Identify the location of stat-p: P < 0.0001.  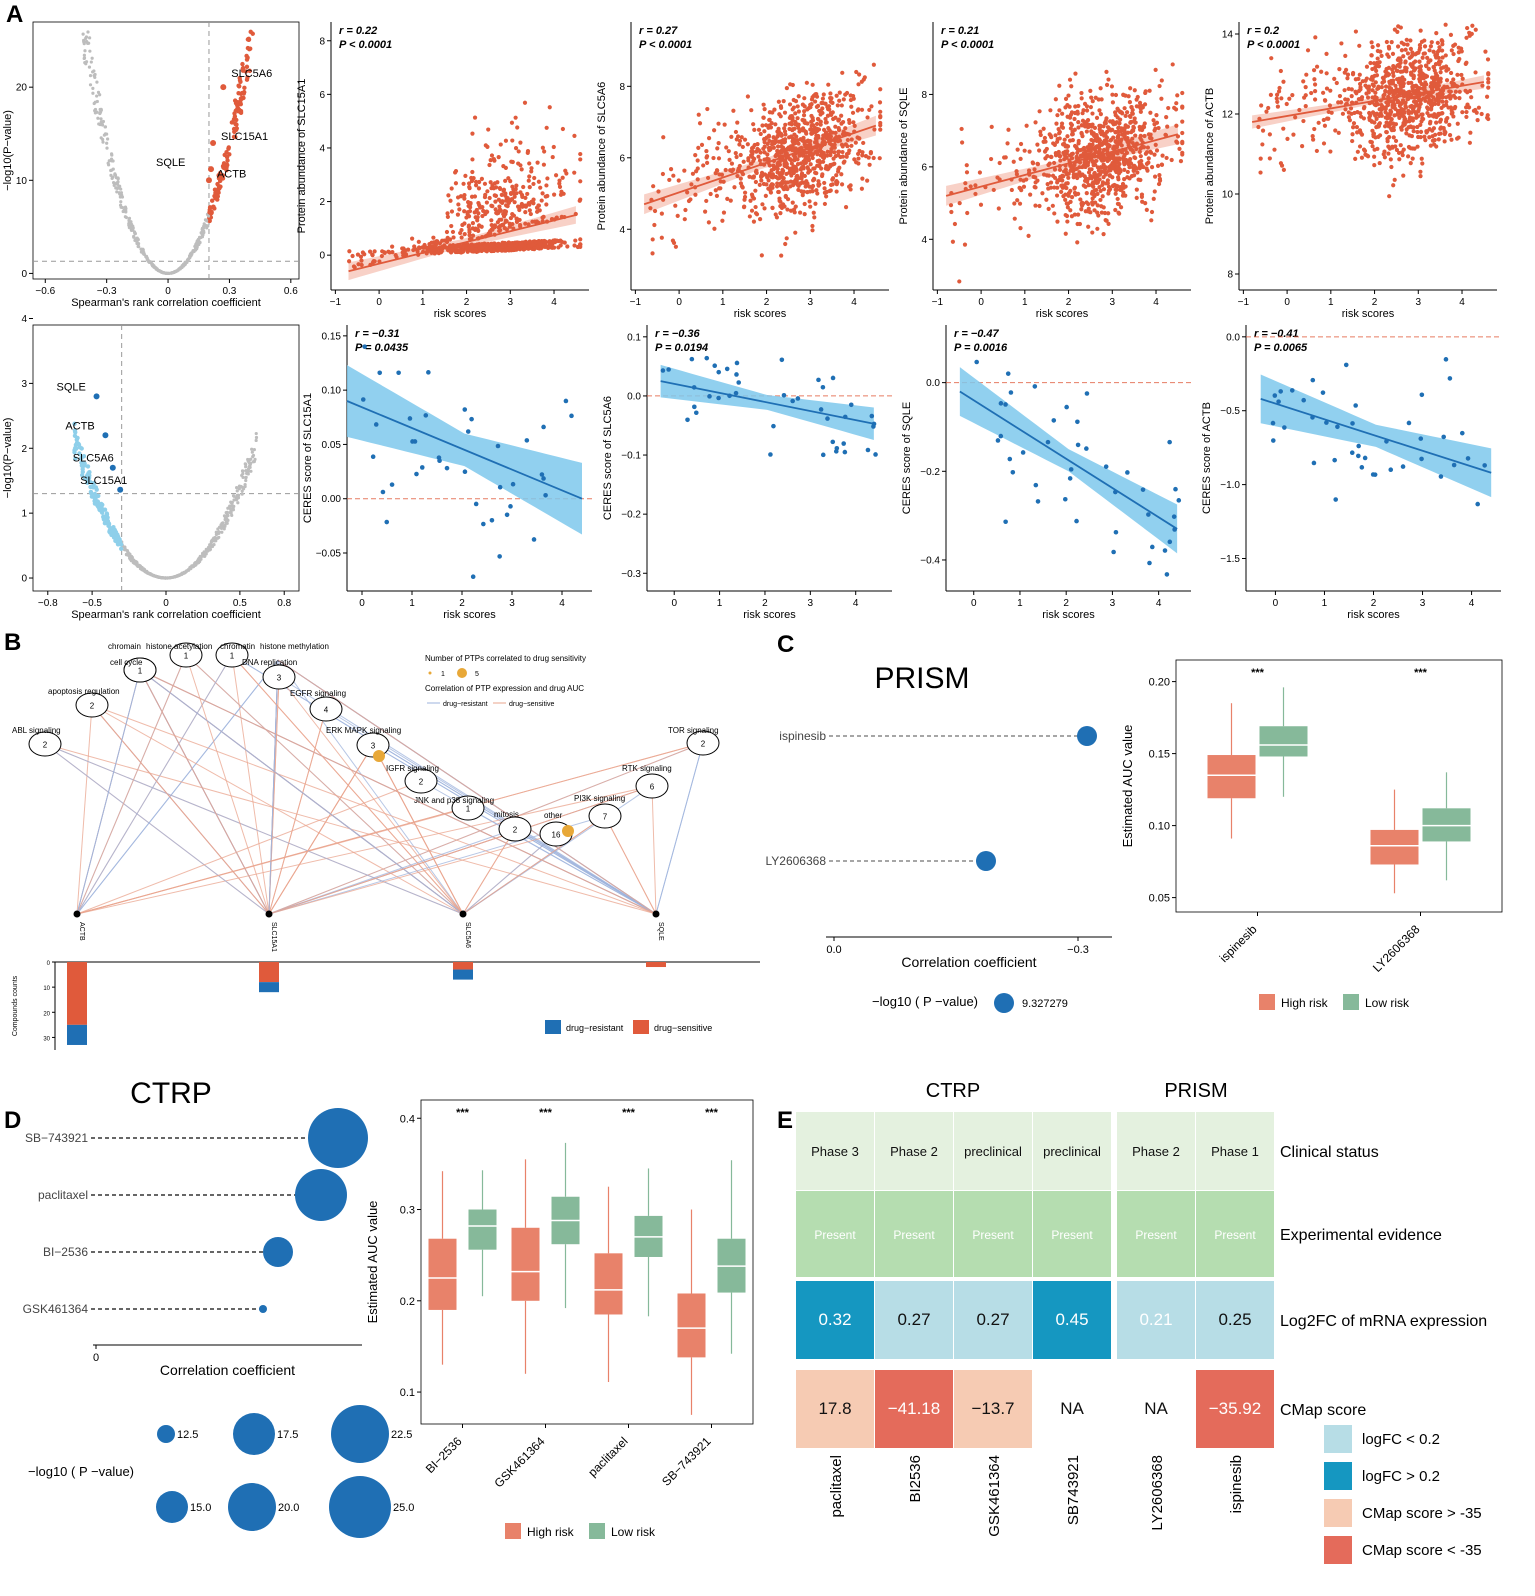
(967, 45).